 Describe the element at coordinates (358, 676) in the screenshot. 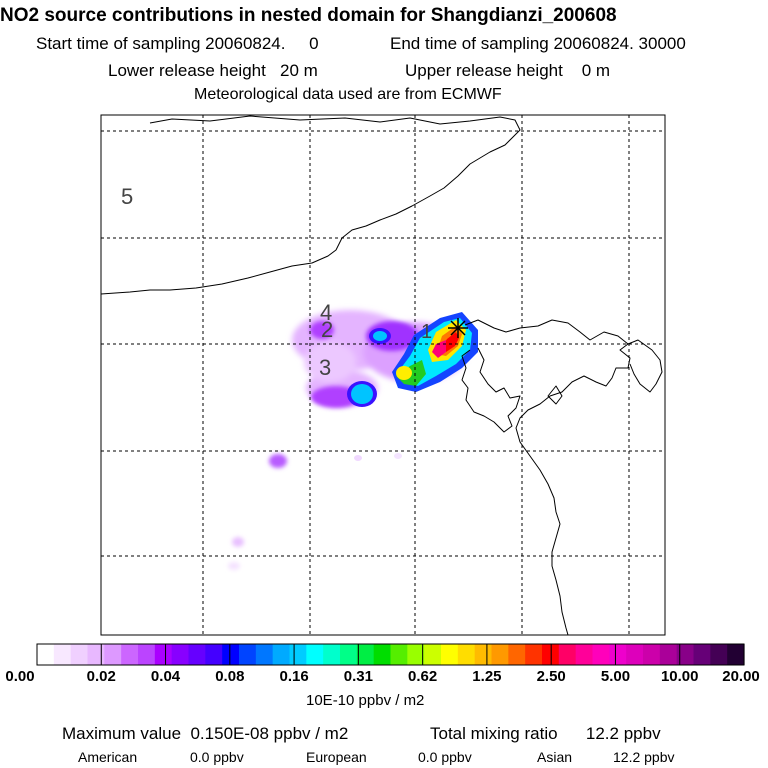

I see `colorbar-tick-label: 0.31` at that location.